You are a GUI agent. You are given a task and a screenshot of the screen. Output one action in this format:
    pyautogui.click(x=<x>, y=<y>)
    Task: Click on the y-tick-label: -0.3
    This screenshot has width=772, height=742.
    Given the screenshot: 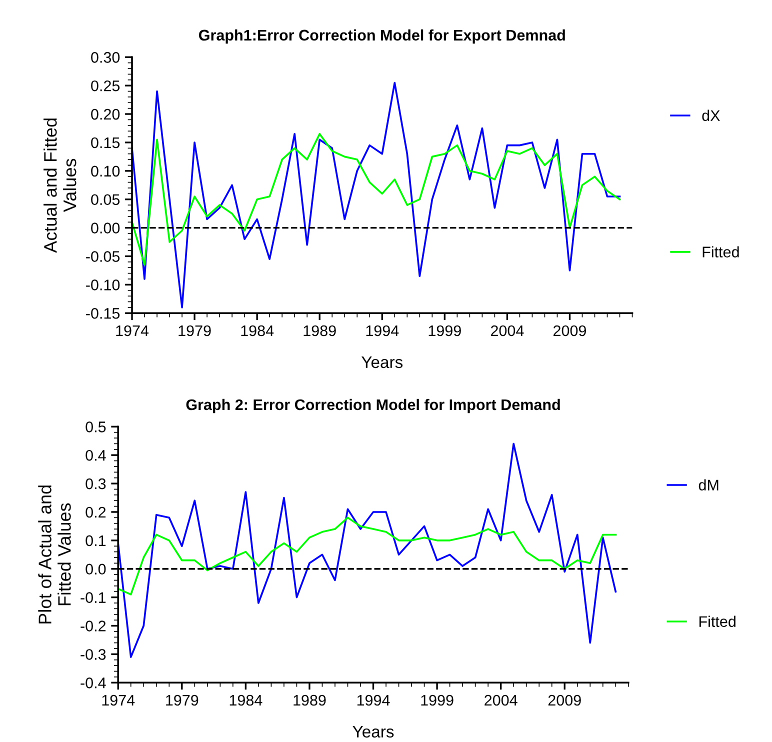 What is the action you would take?
    pyautogui.click(x=93, y=654)
    